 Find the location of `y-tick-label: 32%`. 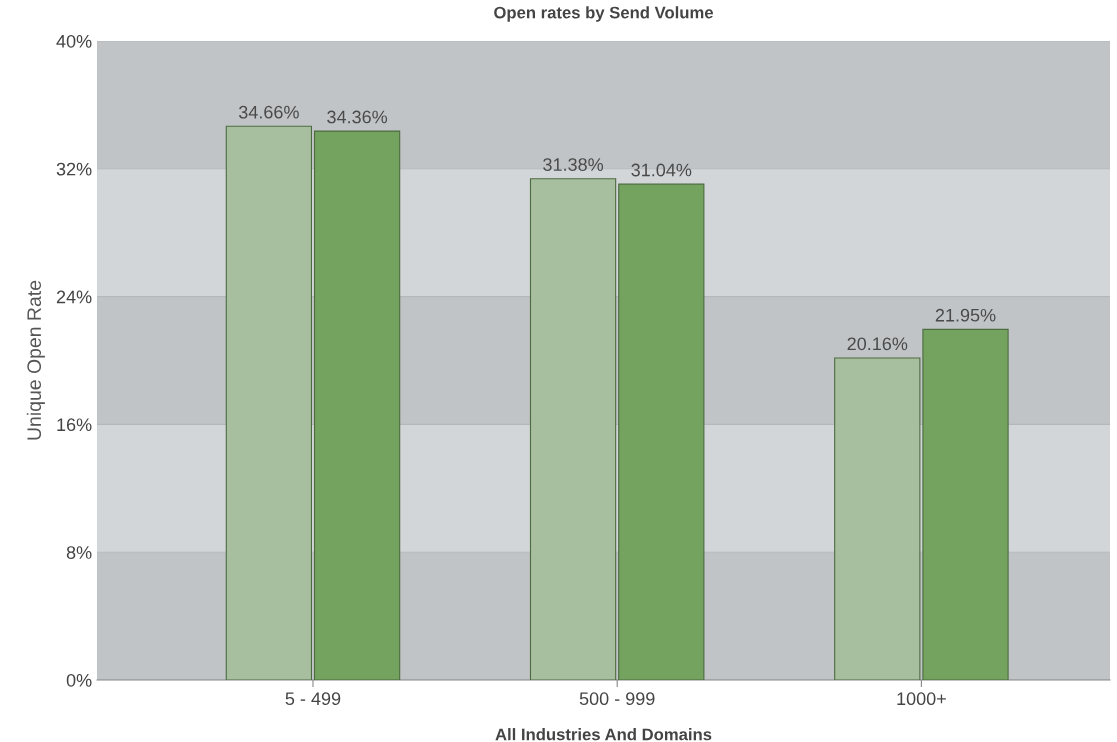

y-tick-label: 32% is located at coordinates (74, 169).